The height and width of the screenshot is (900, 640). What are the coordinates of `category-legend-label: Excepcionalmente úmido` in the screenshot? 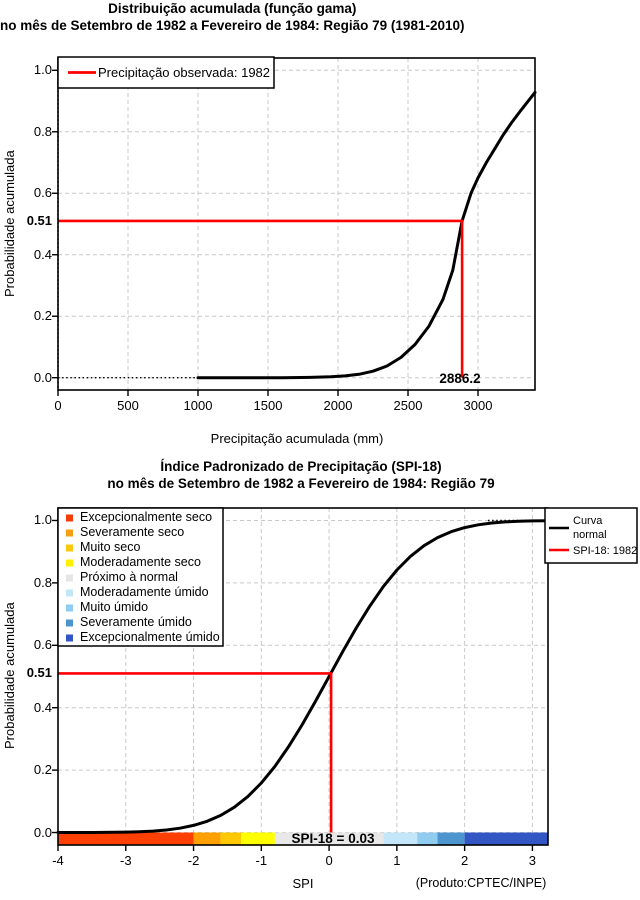 It's located at (150, 637).